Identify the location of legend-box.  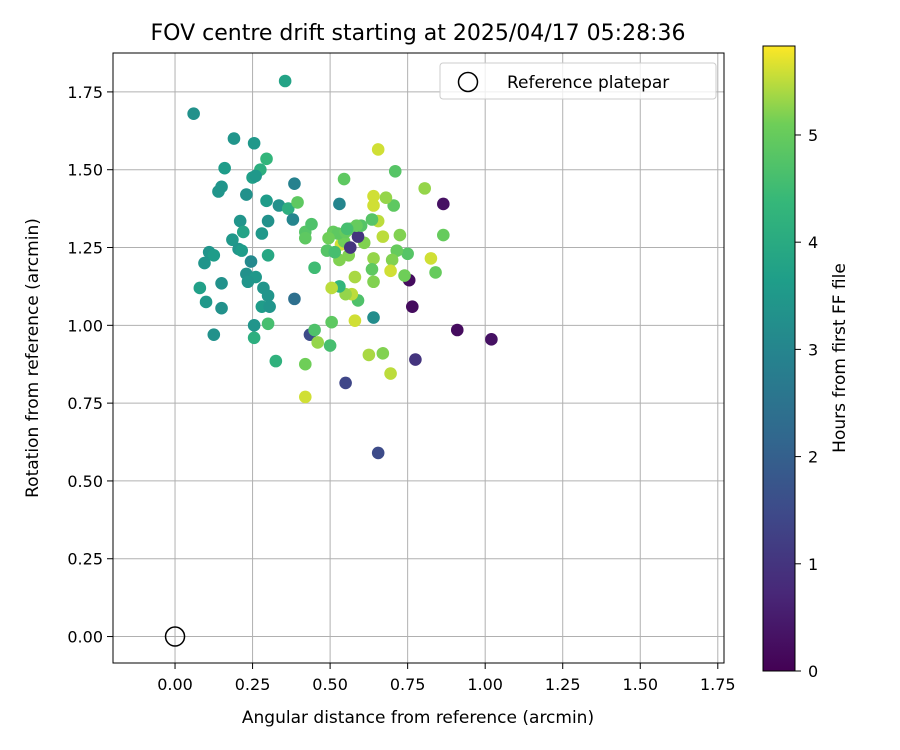
(578, 81).